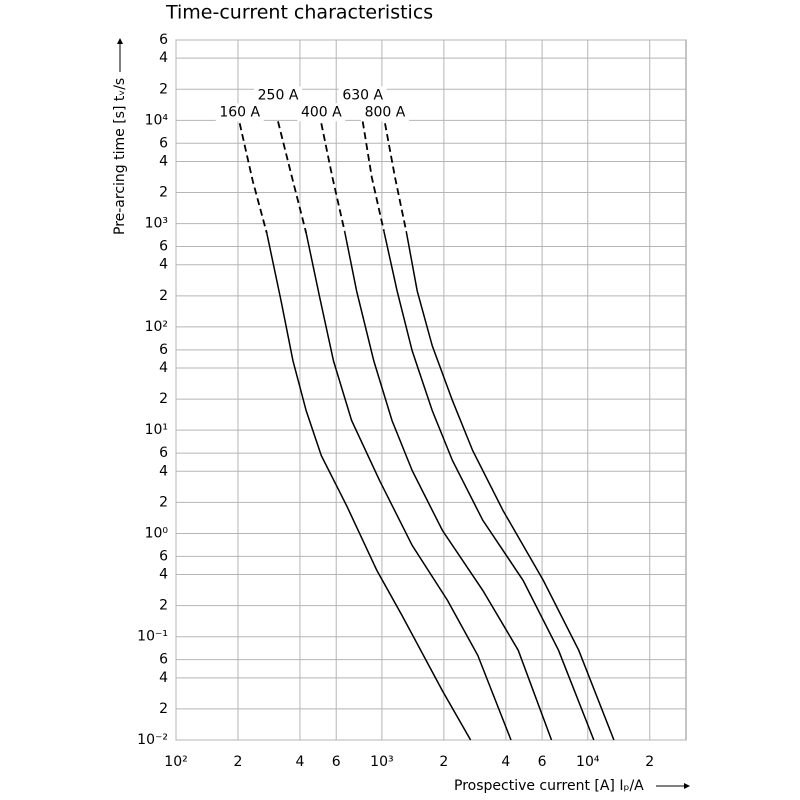  Describe the element at coordinates (156, 327) in the screenshot. I see `y-tick-label: 10²` at that location.